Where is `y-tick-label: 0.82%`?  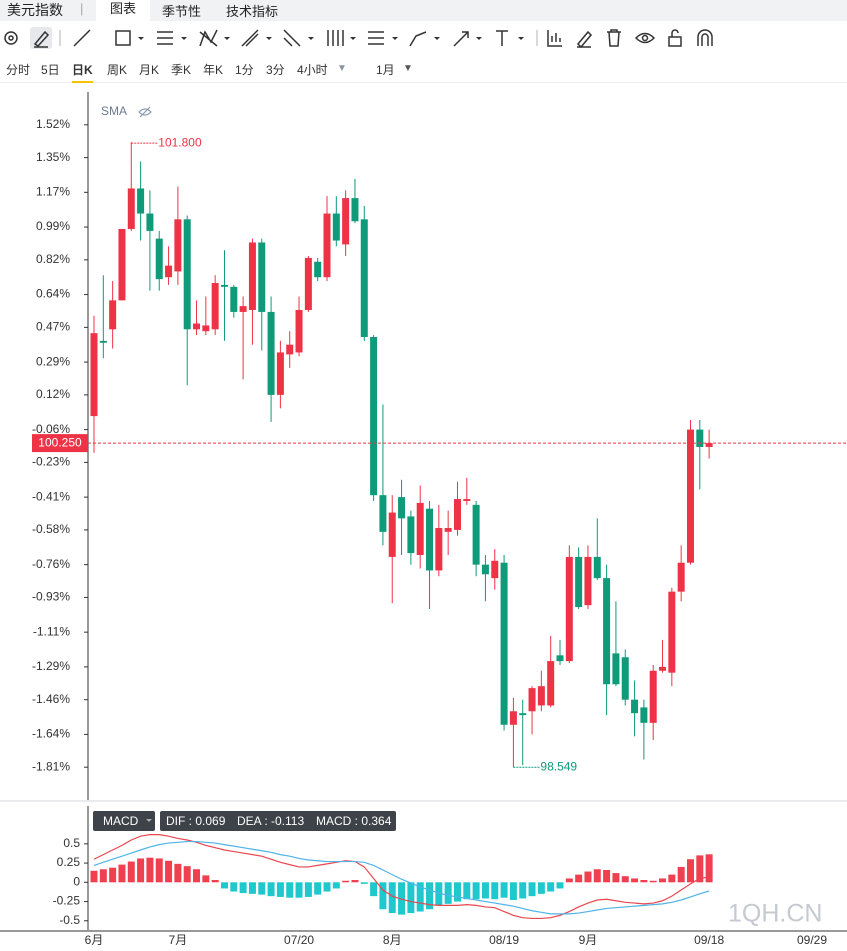 y-tick-label: 0.82% is located at coordinates (53, 259).